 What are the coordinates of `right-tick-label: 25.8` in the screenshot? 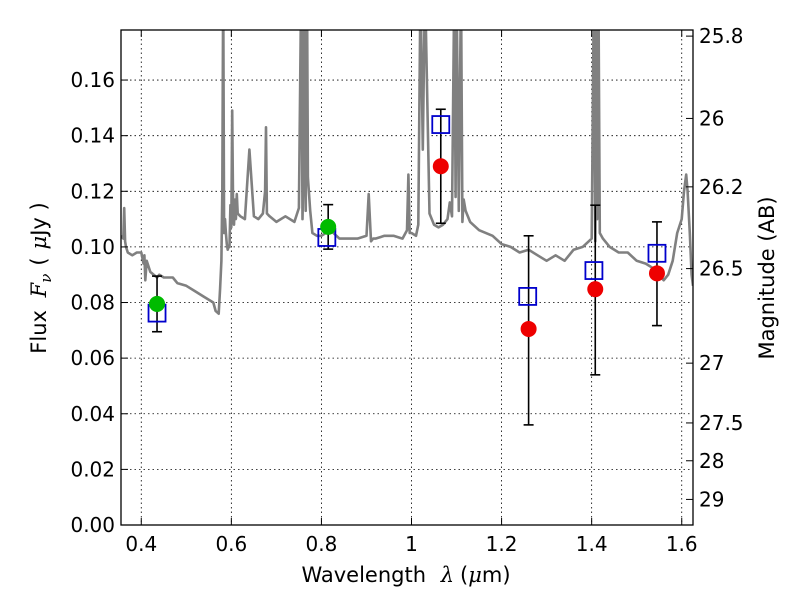 It's located at (721, 36).